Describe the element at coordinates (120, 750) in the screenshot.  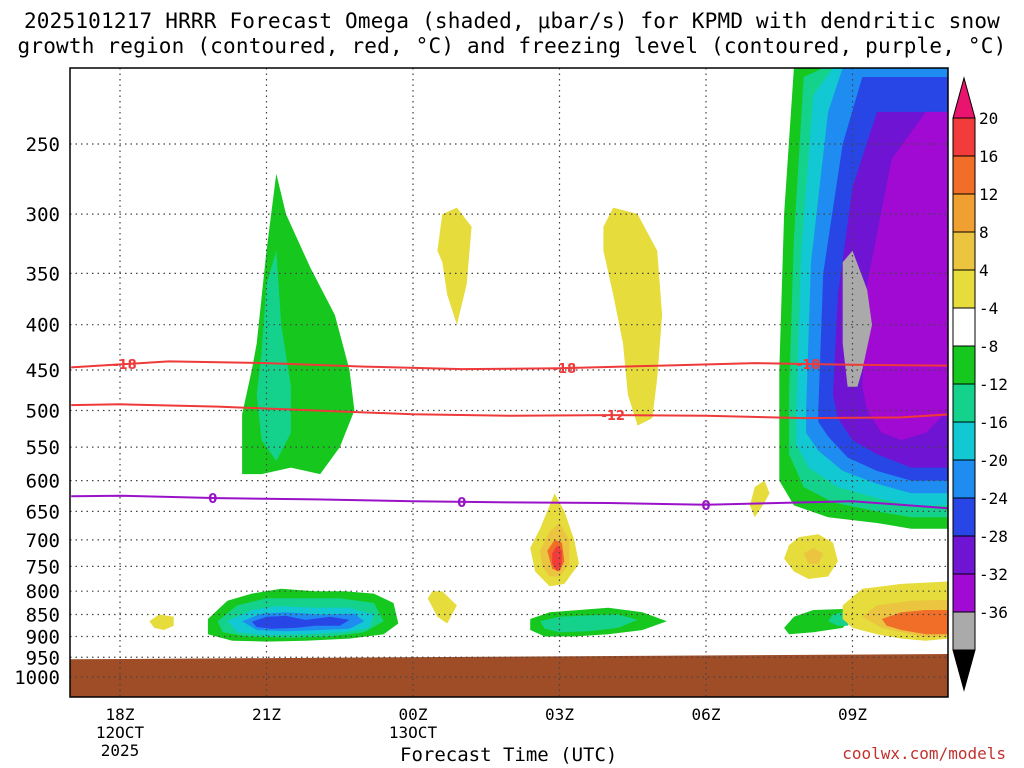
I see `x-tick-label-18Z-2: 2025` at that location.